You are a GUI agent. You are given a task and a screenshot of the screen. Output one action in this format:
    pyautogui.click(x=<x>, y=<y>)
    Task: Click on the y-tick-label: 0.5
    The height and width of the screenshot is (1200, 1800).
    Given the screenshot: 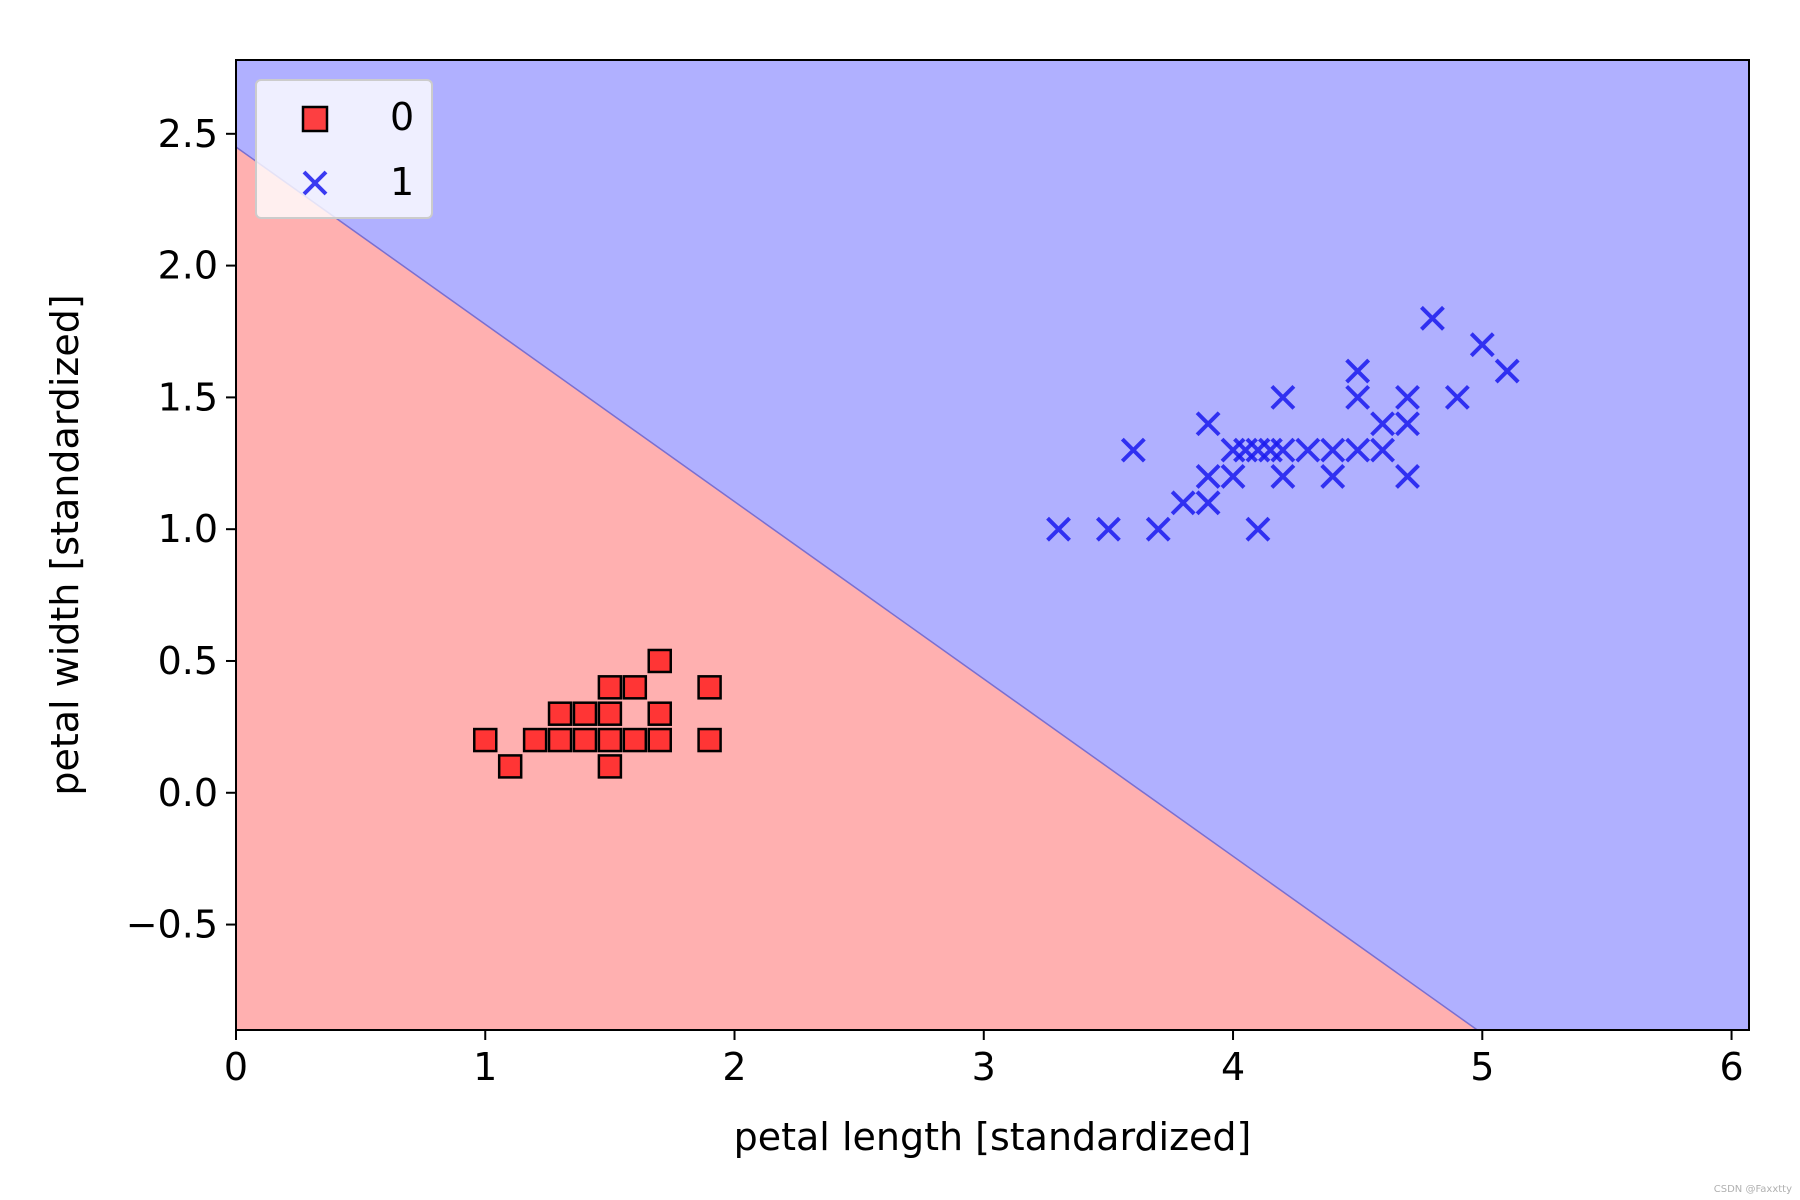 What is the action you would take?
    pyautogui.click(x=188, y=661)
    